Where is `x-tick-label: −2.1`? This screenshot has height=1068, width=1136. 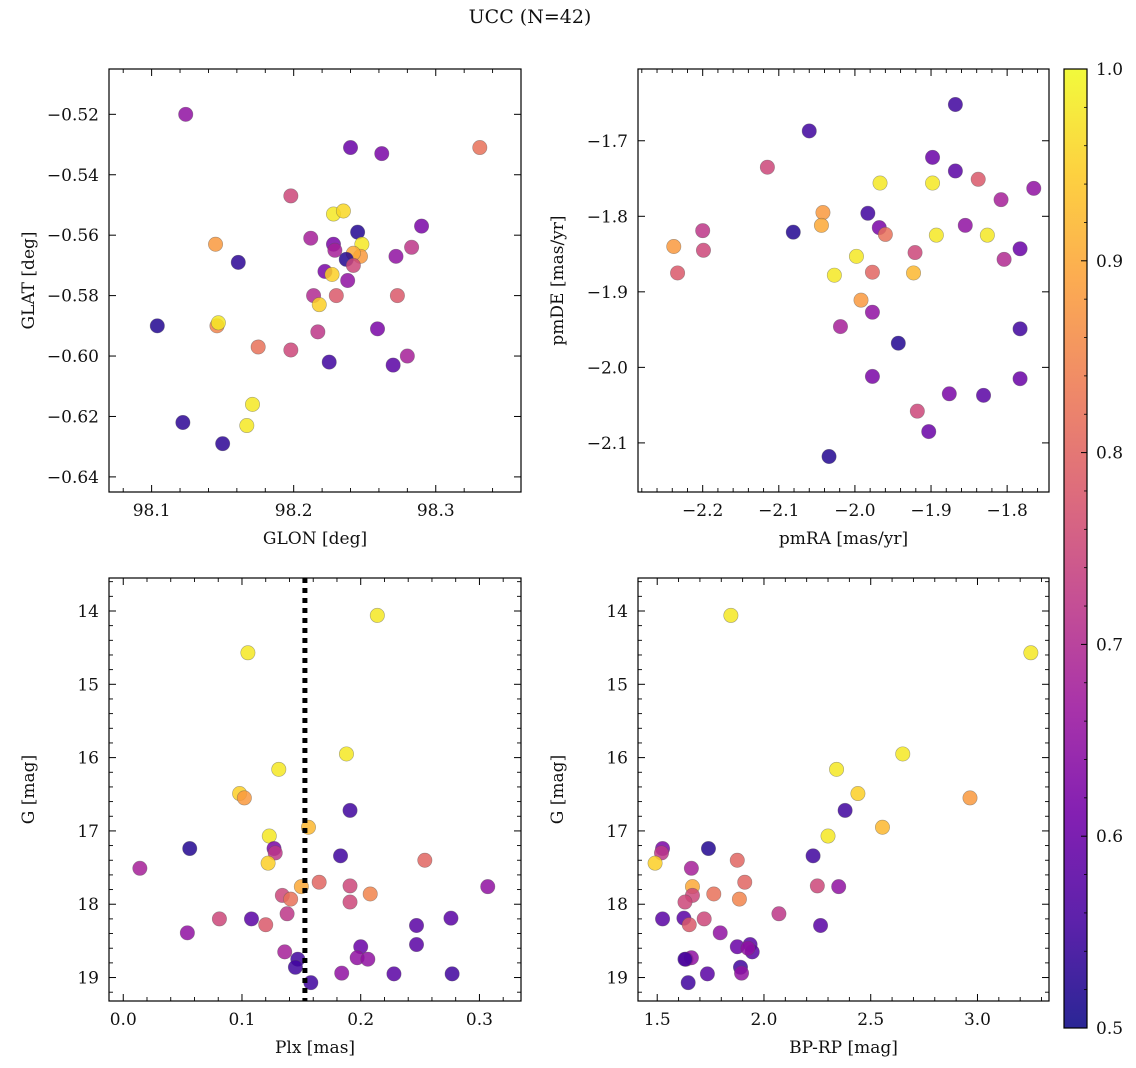
x-tick-label: −2.1 is located at coordinates (778, 511).